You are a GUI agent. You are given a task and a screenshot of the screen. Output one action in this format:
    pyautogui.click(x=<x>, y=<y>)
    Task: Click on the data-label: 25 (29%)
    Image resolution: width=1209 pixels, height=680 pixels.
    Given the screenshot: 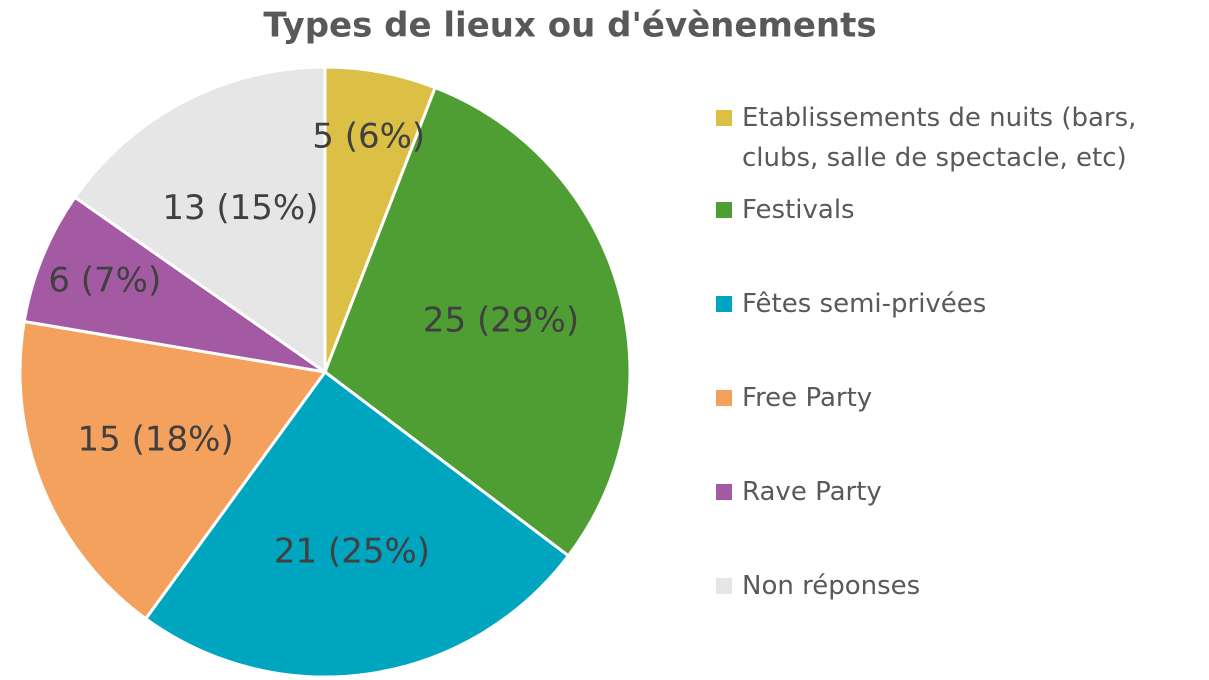 What is the action you would take?
    pyautogui.click(x=501, y=320)
    